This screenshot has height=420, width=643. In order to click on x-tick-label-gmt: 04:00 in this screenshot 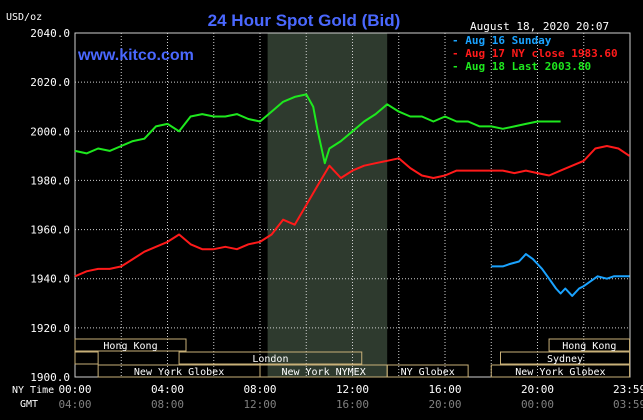, I will do `click(74, 404)`.